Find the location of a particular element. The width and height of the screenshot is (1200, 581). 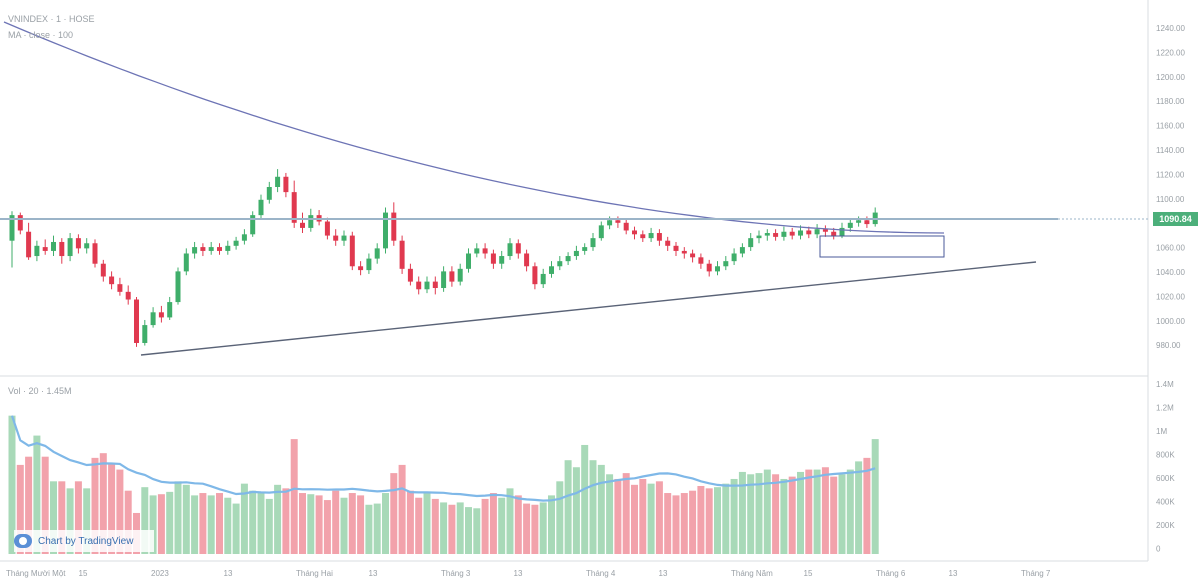

price-tick-label: 1200.00 is located at coordinates (1170, 77).